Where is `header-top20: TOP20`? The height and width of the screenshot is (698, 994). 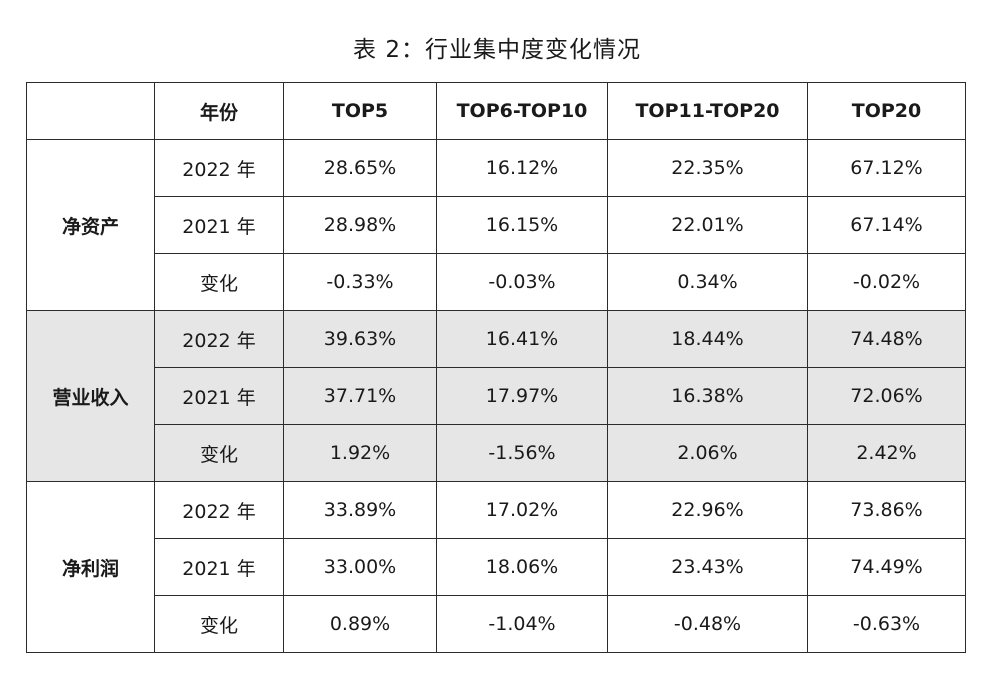
header-top20: TOP20 is located at coordinates (886, 111).